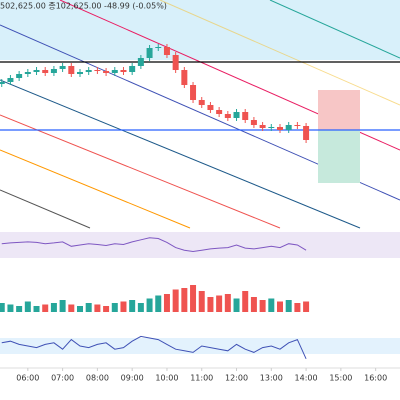 The width and height of the screenshot is (400, 400). What do you see at coordinates (340, 378) in the screenshot?
I see `x-tick-label: 15:00` at bounding box center [340, 378].